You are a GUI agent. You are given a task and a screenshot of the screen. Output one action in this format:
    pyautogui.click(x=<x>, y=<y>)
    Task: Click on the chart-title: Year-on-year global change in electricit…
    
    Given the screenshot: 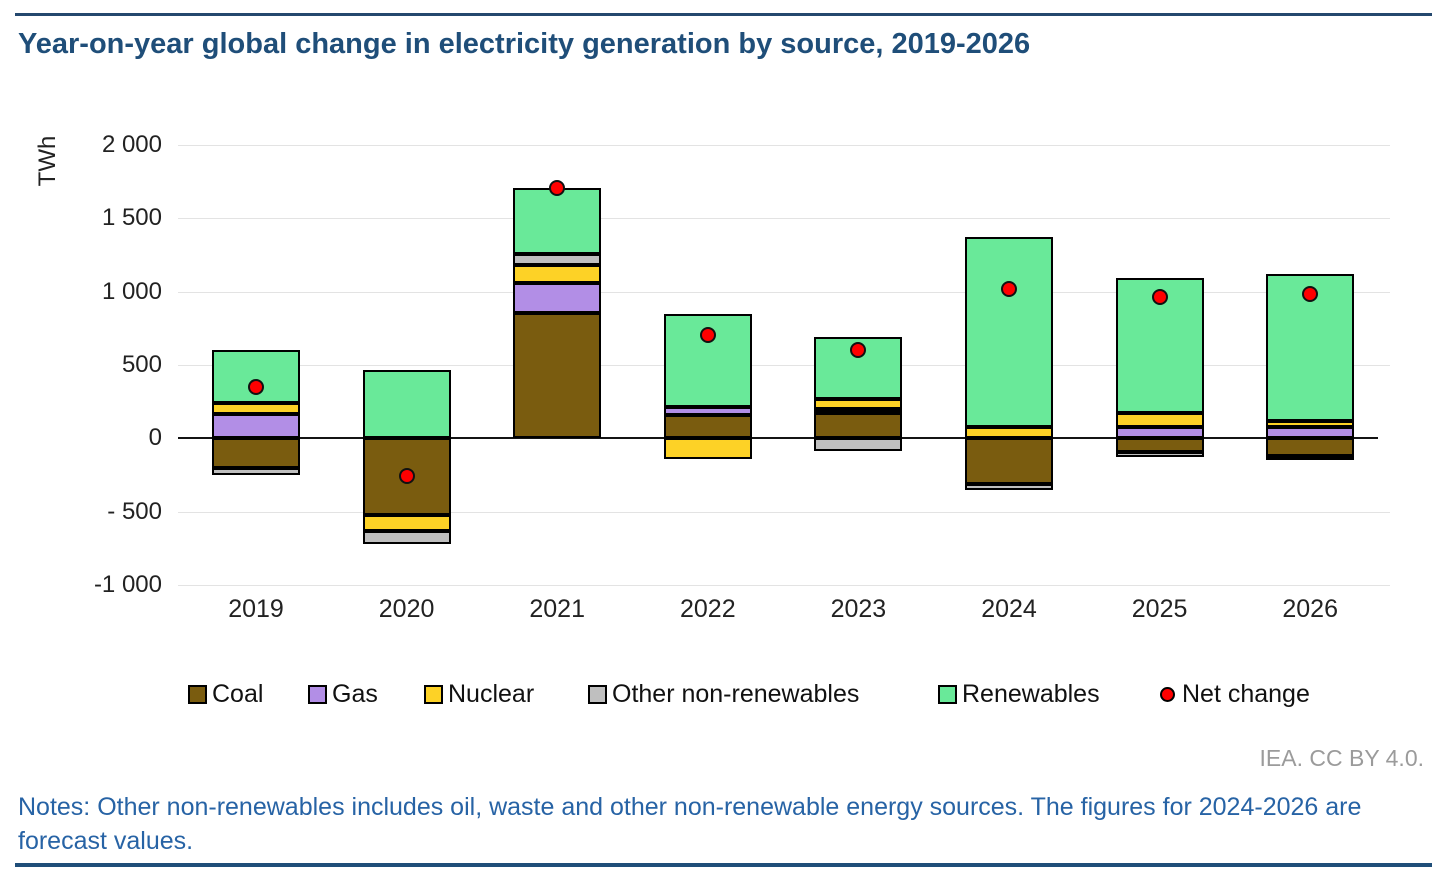 What is the action you would take?
    pyautogui.click(x=524, y=44)
    